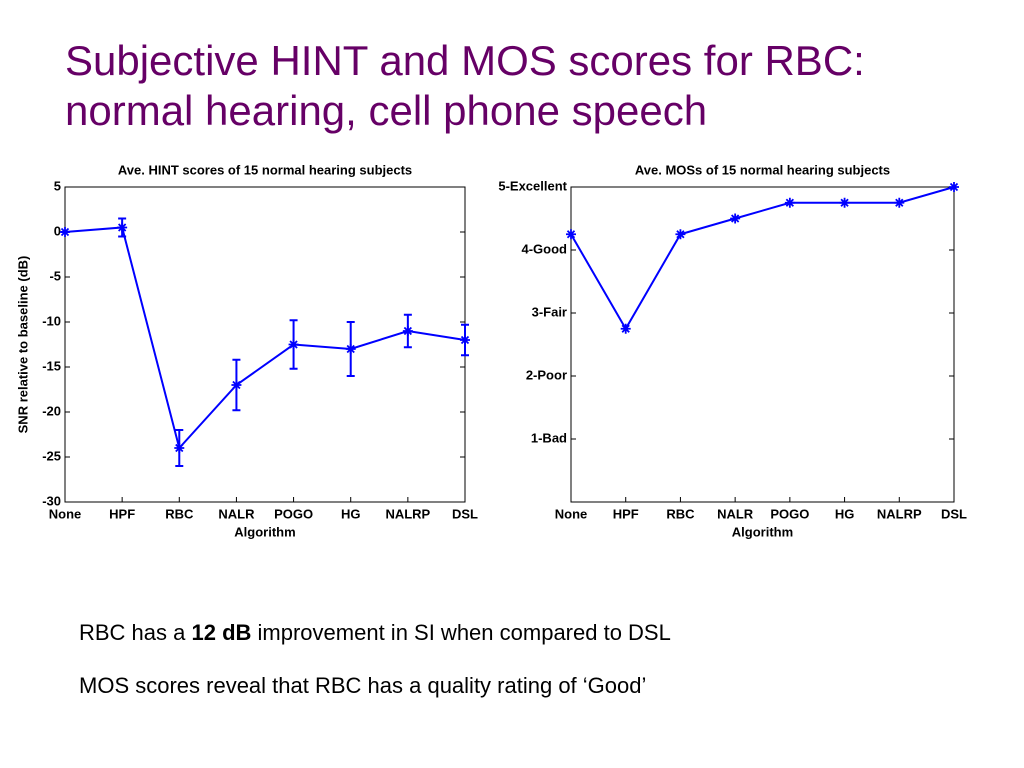 Image resolution: width=1024 pixels, height=768 pixels. I want to click on y-axis-label: SNR relative to baseline (dB), so click(22, 345).